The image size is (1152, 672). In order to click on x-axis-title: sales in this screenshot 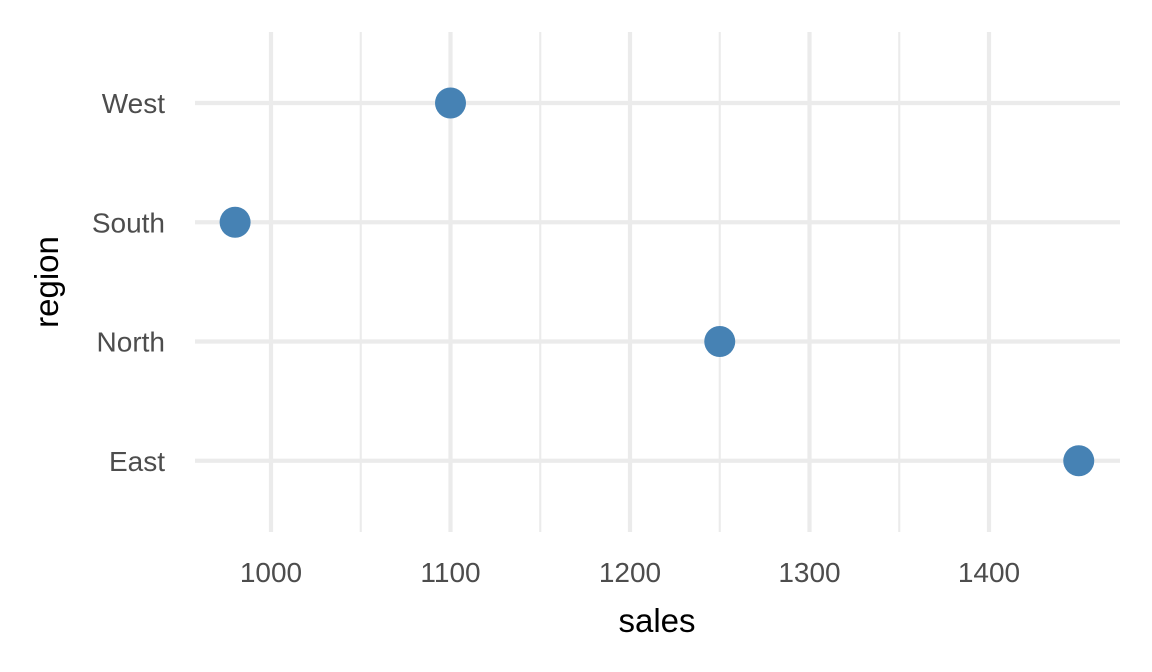, I will do `click(656, 620)`.